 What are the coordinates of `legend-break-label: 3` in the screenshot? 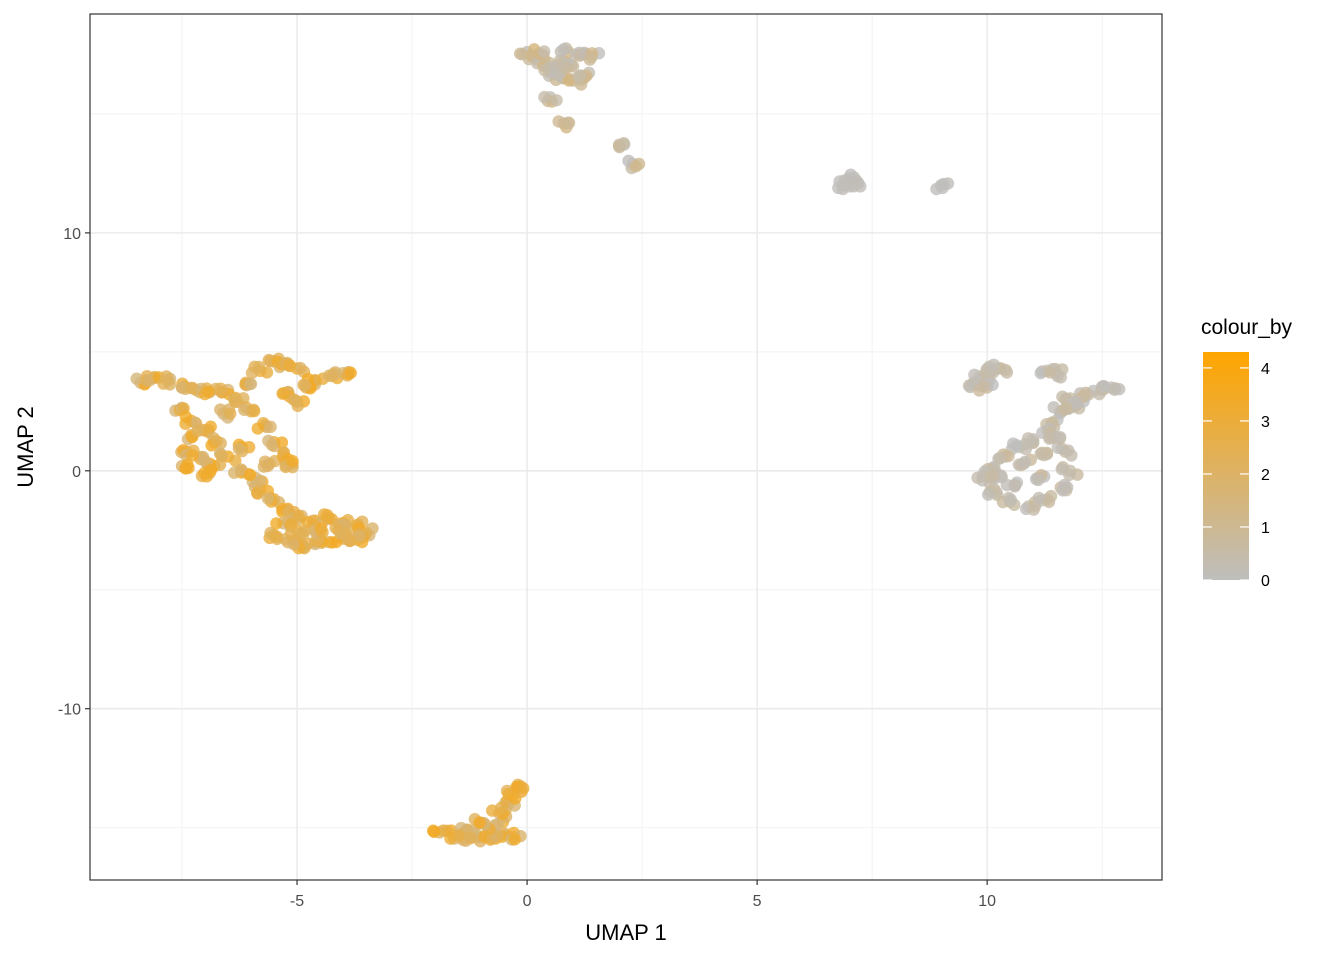 It's located at (1265, 422).